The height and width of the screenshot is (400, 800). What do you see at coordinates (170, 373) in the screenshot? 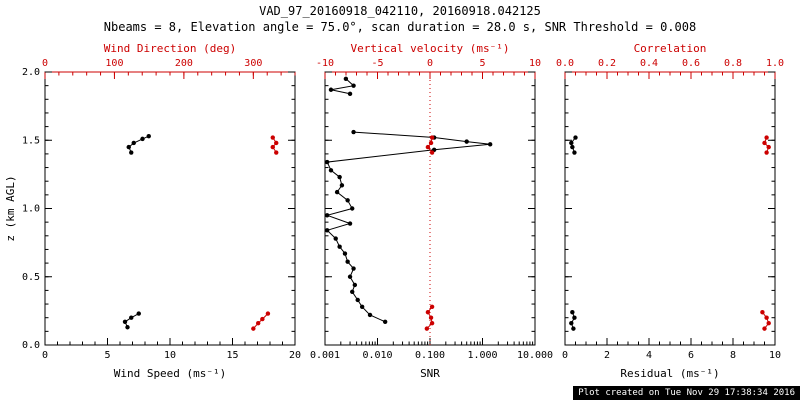
I see `x-axis-label-bottom: Wind Speed (ms⁻¹)` at bounding box center [170, 373].